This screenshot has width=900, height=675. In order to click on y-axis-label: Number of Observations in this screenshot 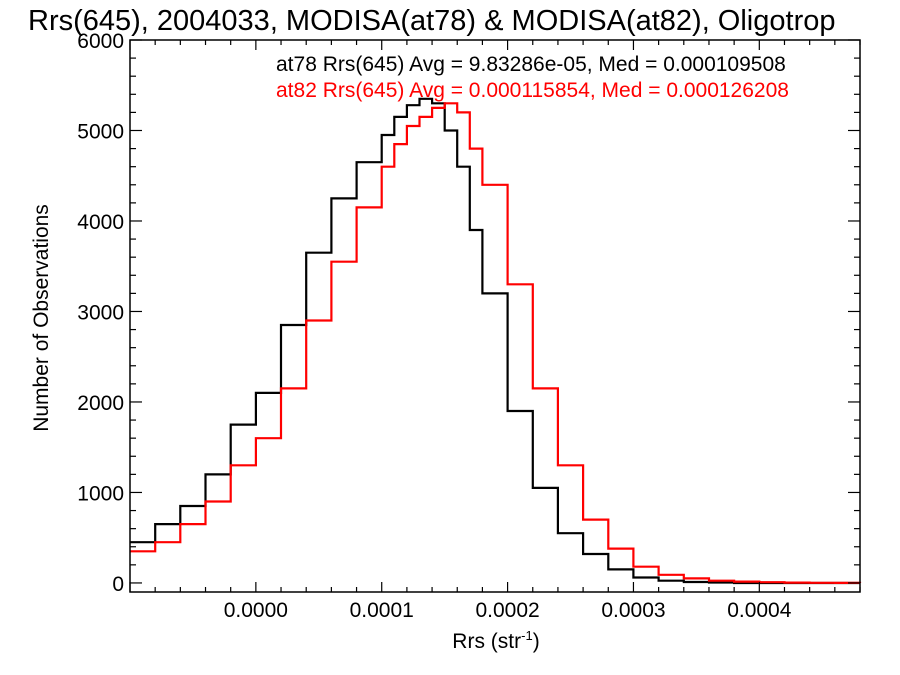, I will do `click(41, 318)`.